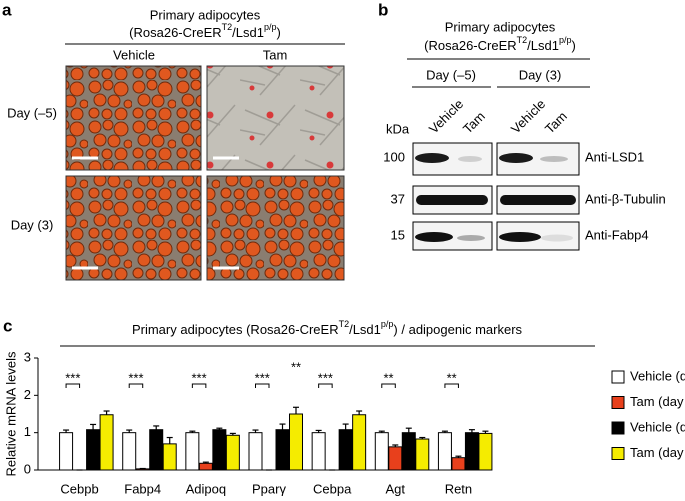 The width and height of the screenshot is (685, 501). What do you see at coordinates (79, 488) in the screenshot?
I see `x-tick-label: Cebpb` at bounding box center [79, 488].